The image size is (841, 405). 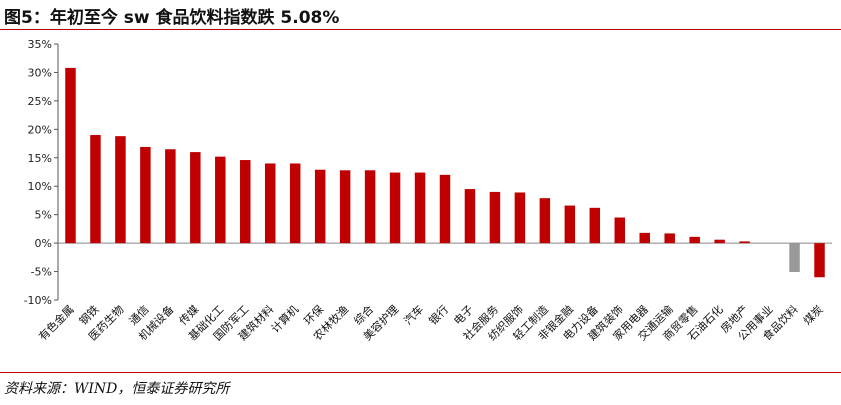 I want to click on y-tick-label: 15%, so click(x=40, y=158).